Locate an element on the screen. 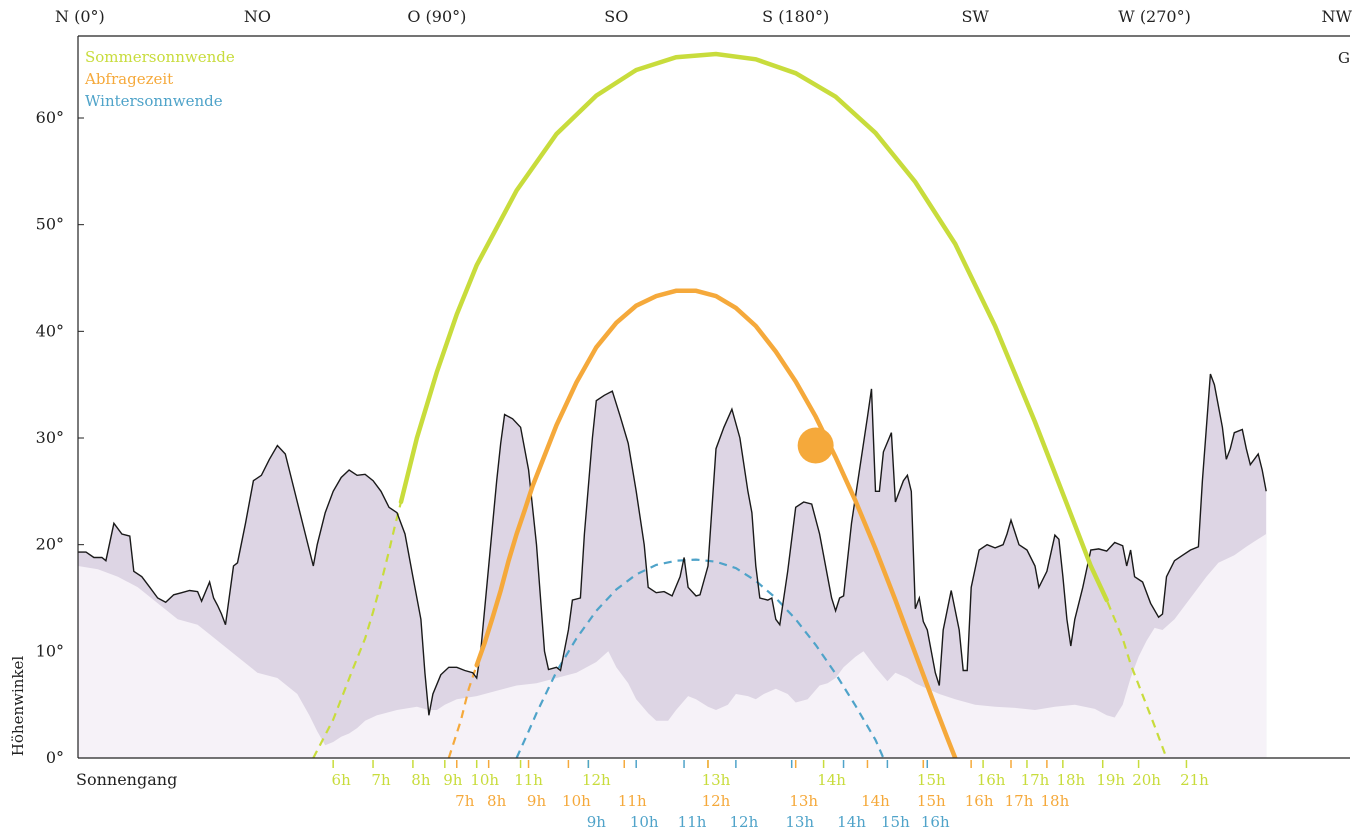 This screenshot has width=1368, height=833. hour-label-abfragezeit: 14h is located at coordinates (875, 801).